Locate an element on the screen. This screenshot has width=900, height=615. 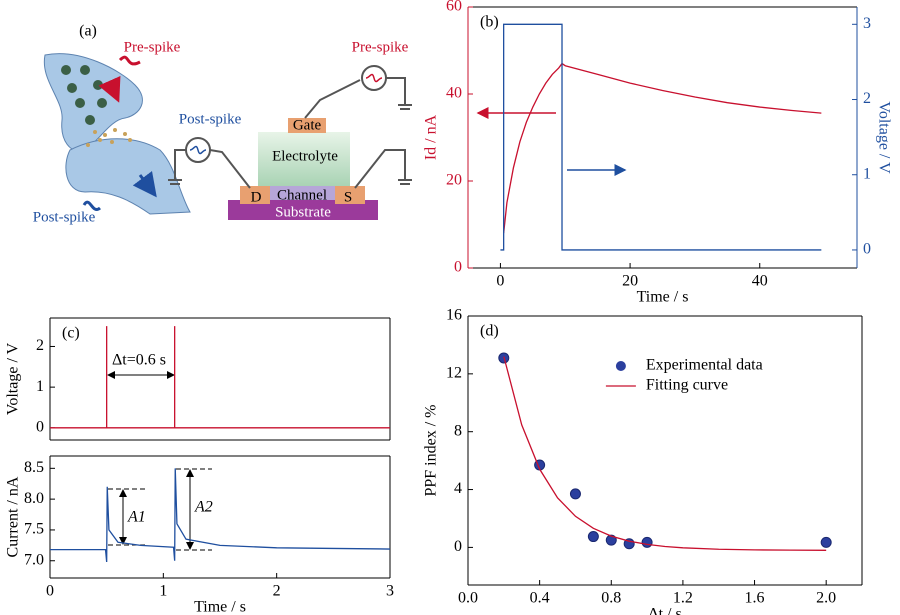
legend-label: Fitting curve is located at coordinates (687, 385).